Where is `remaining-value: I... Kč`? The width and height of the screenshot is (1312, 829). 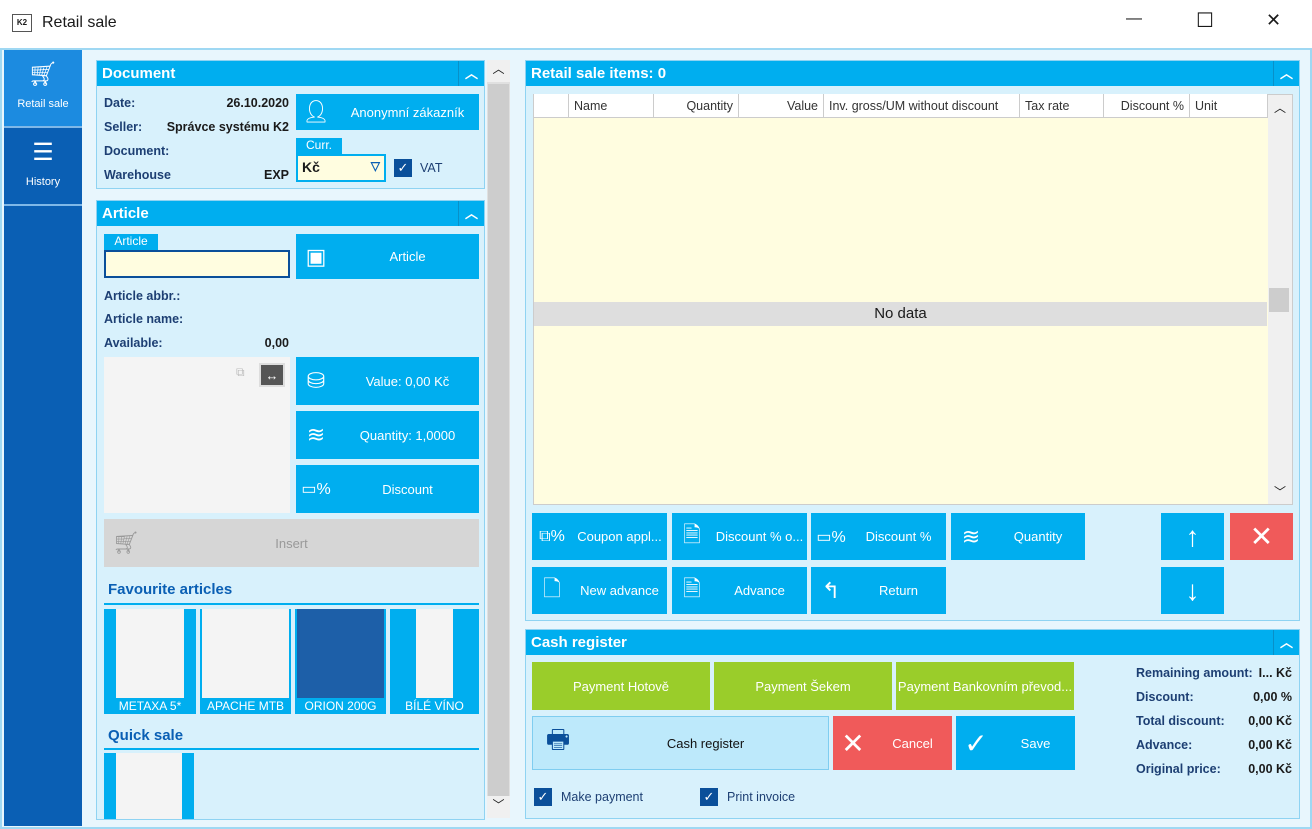 remaining-value: I... Kč is located at coordinates (1275, 673).